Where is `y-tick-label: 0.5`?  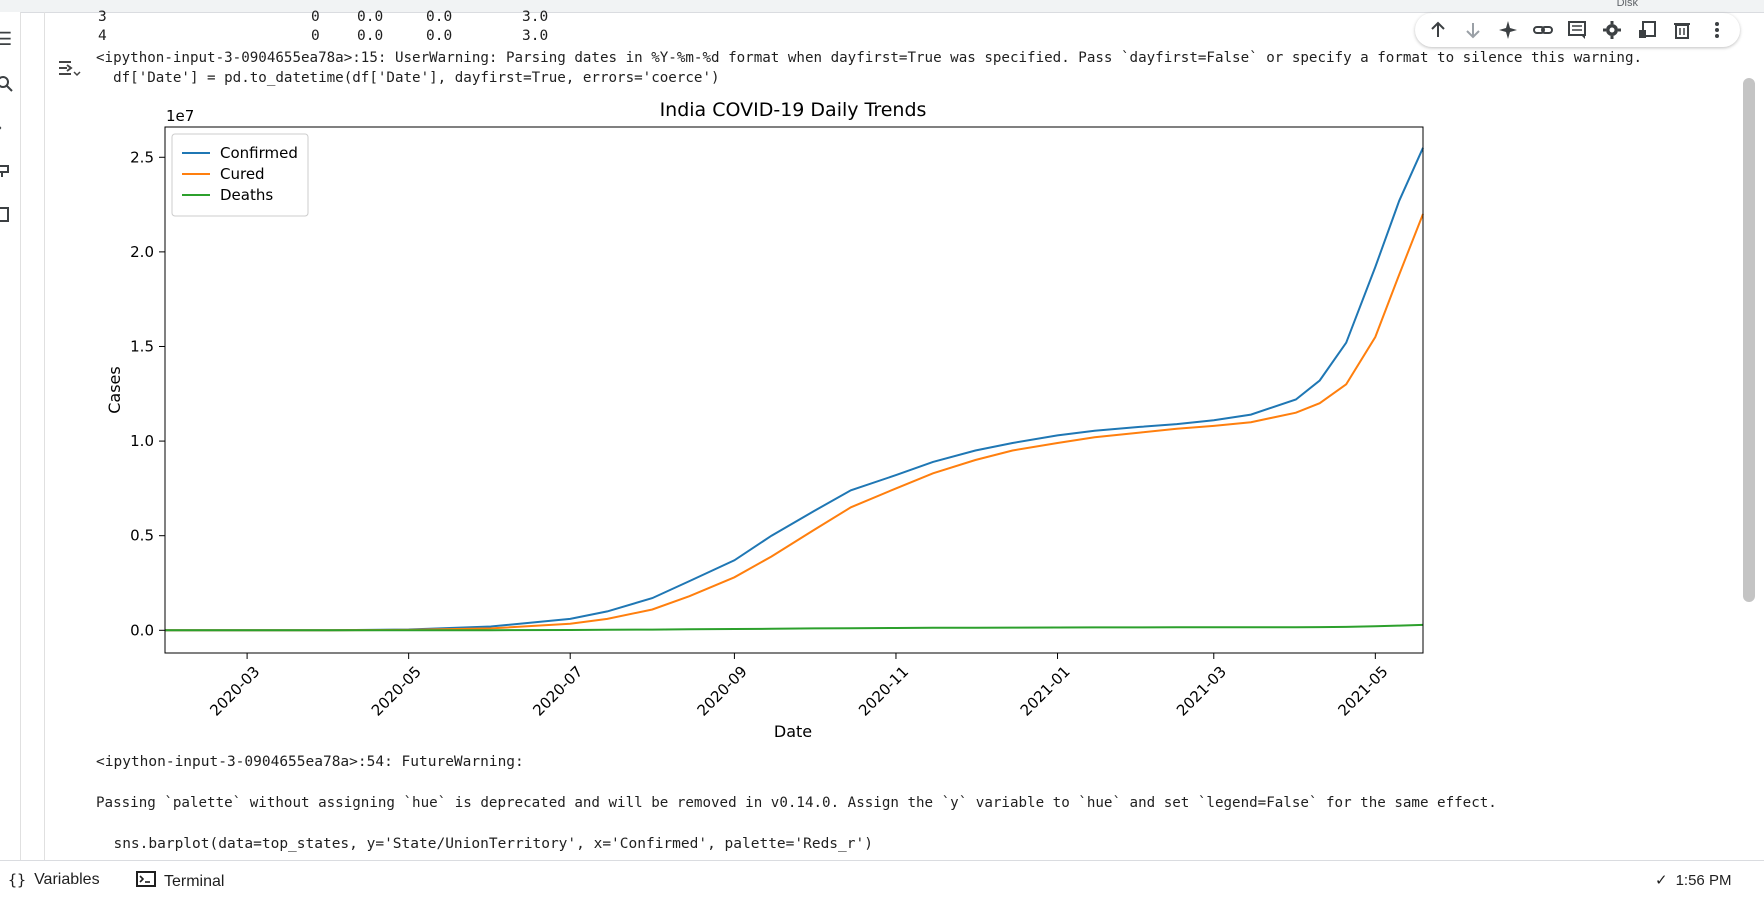 y-tick-label: 0.5 is located at coordinates (142, 536).